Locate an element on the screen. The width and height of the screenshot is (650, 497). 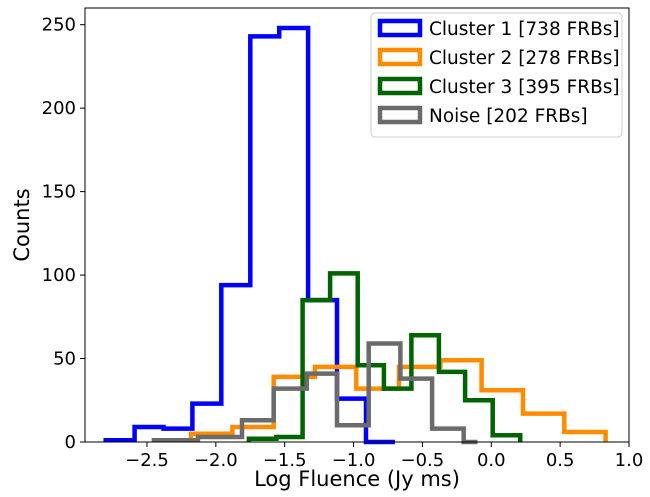
legend-entry-label: Cluster 1 [738 FRBs] is located at coordinates (524, 29).